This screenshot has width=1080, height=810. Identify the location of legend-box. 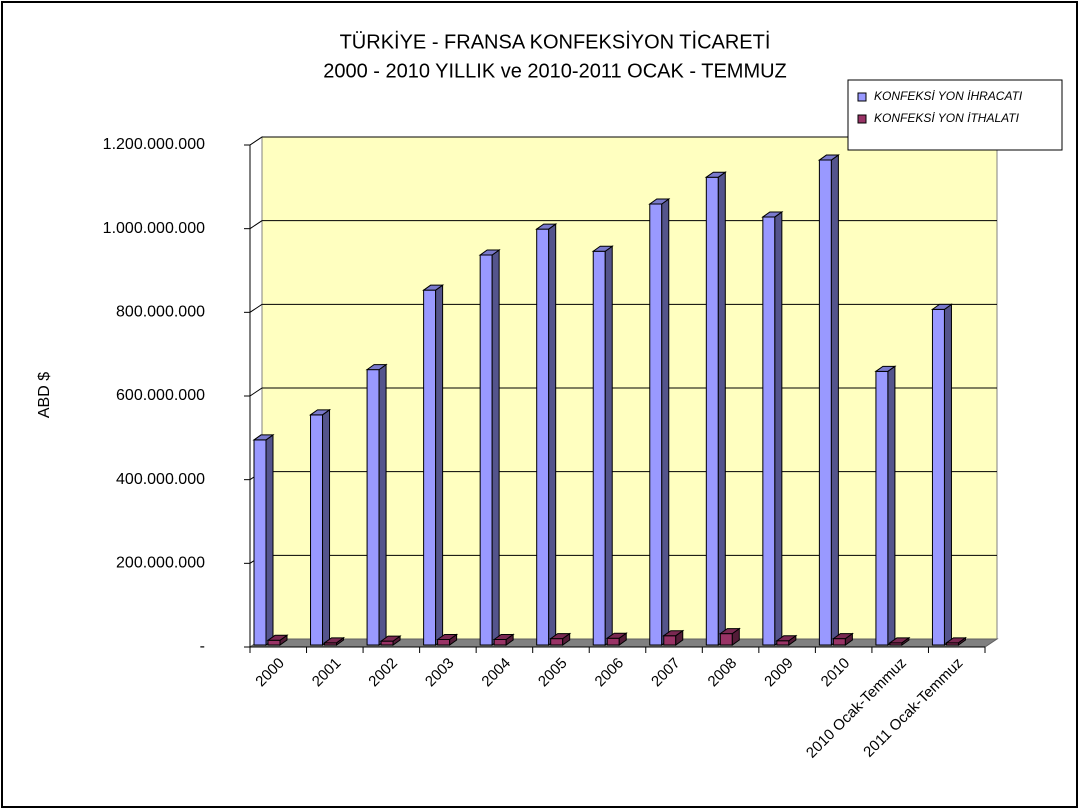
(955, 115).